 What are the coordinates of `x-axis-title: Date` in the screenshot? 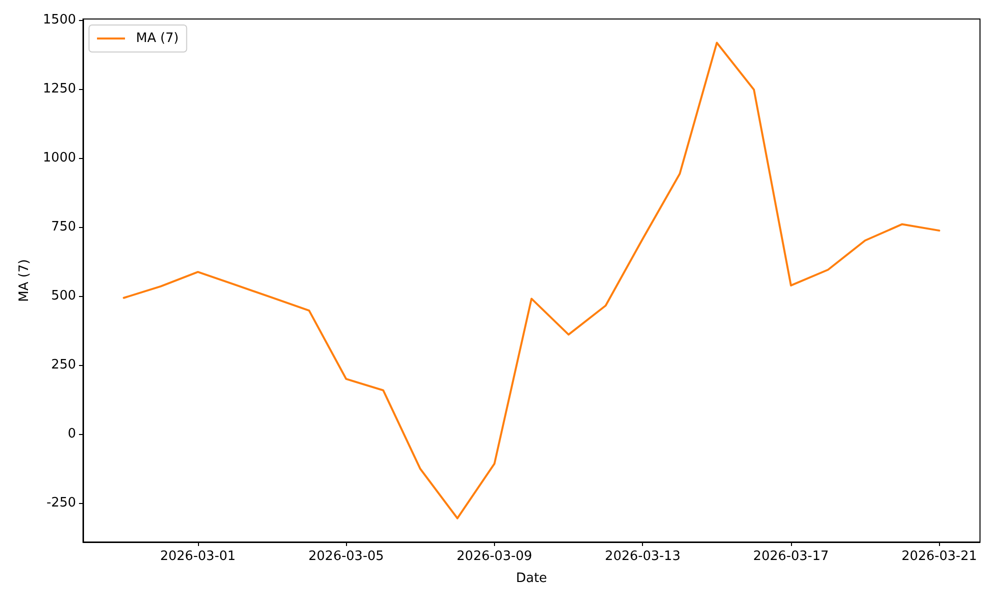 It's located at (532, 578).